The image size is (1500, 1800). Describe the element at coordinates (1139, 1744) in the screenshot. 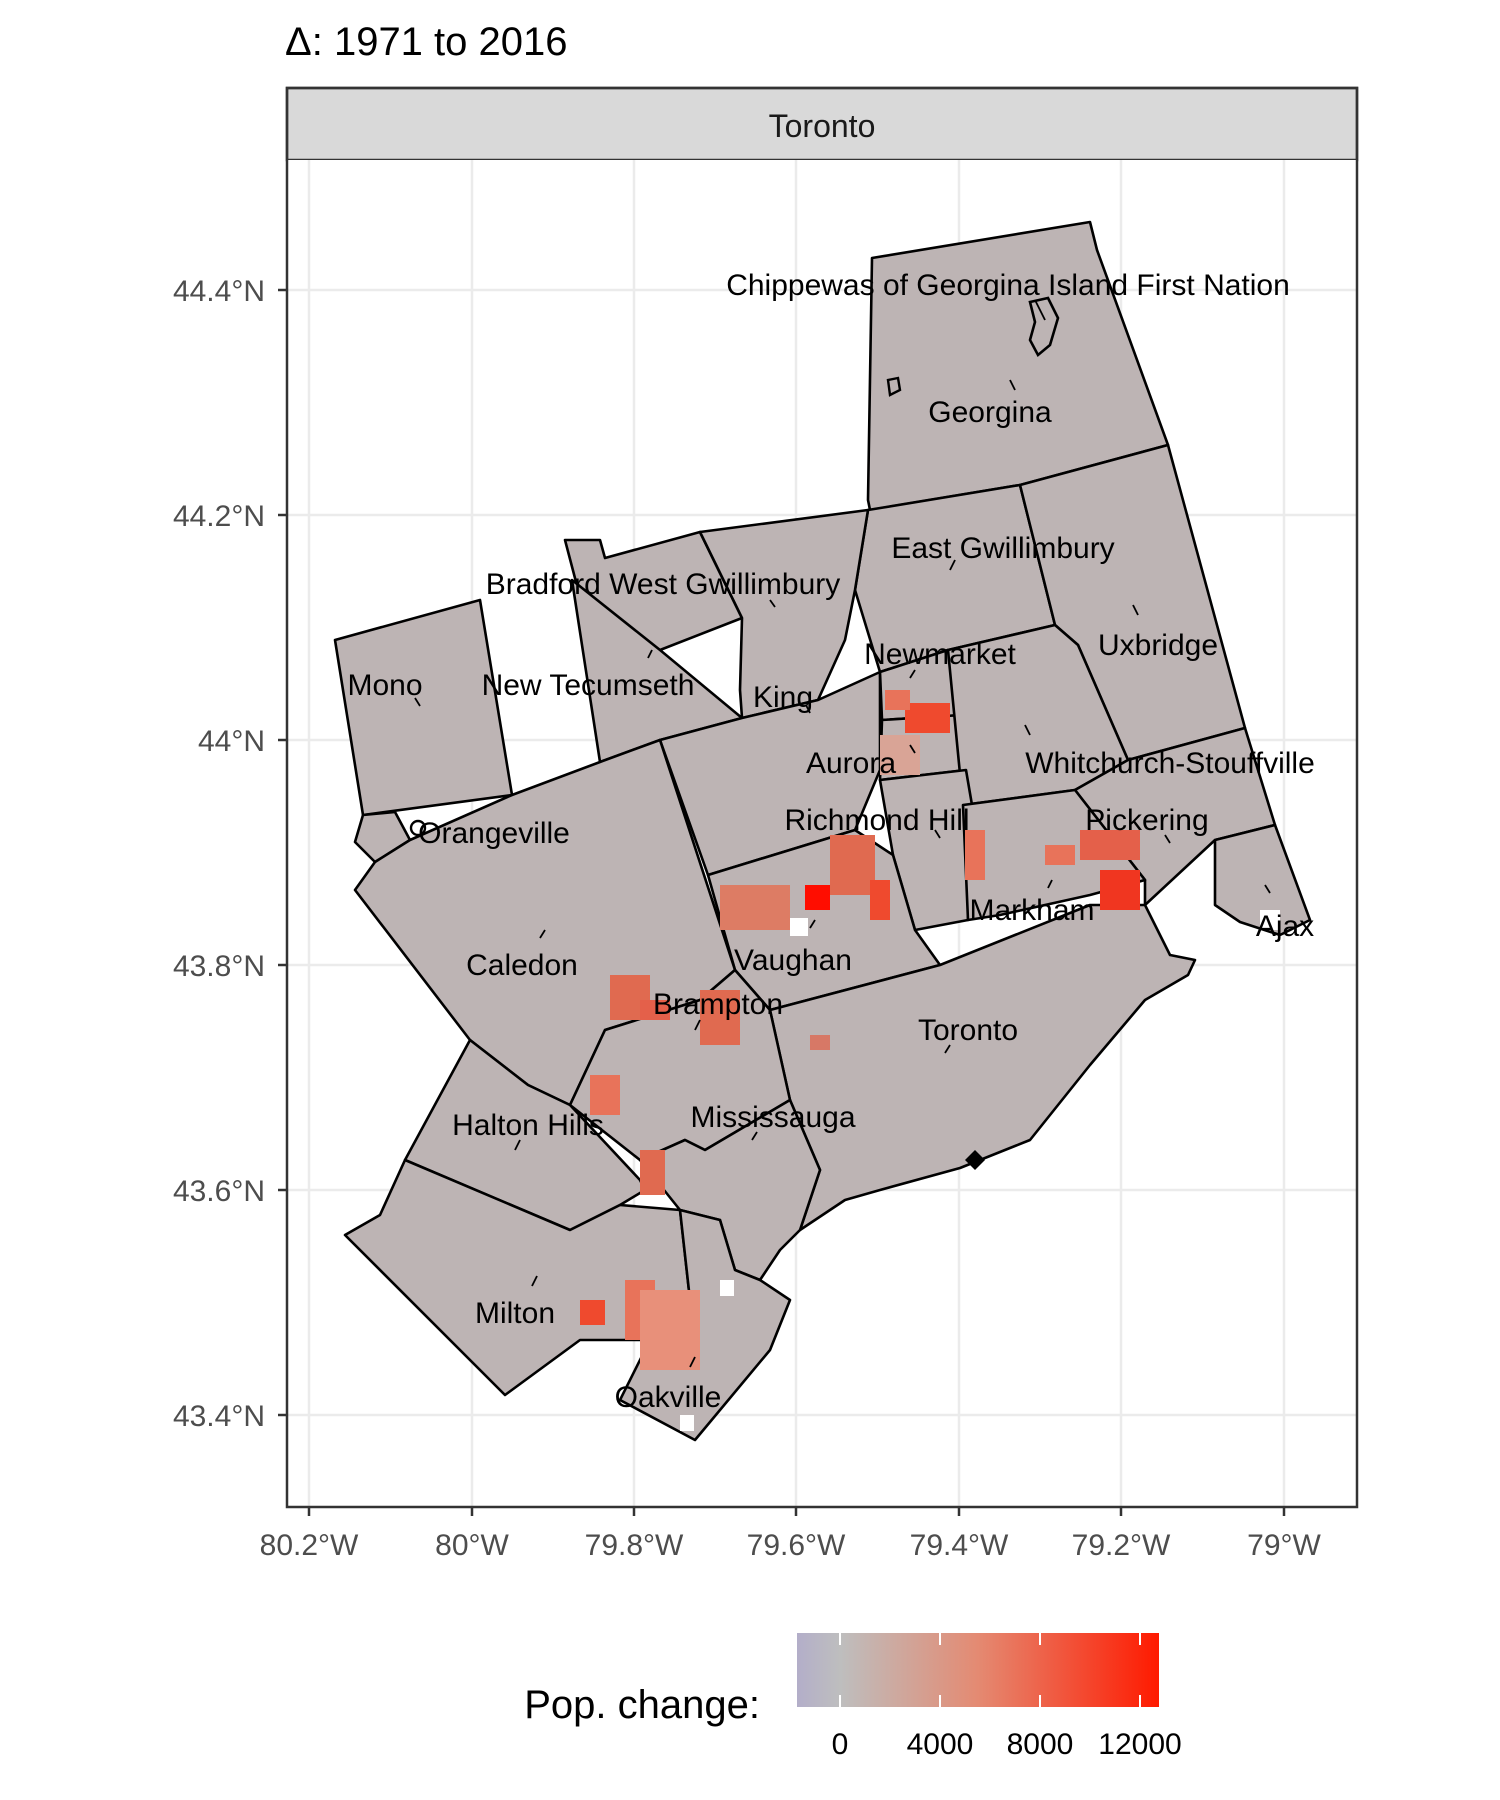

I see `legend-tick-label: 12000` at that location.